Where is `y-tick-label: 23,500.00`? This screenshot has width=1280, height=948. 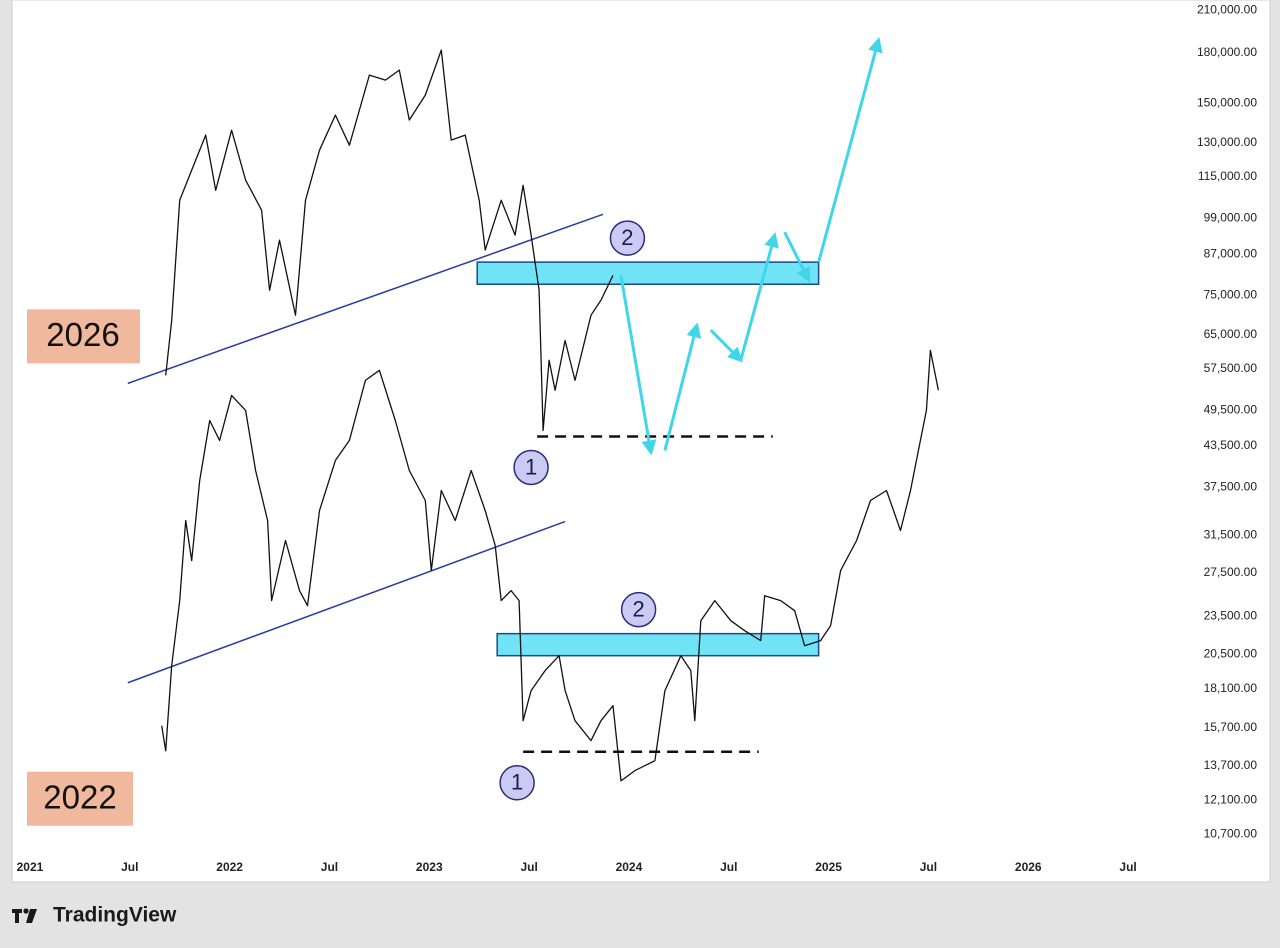 y-tick-label: 23,500.00 is located at coordinates (1231, 616).